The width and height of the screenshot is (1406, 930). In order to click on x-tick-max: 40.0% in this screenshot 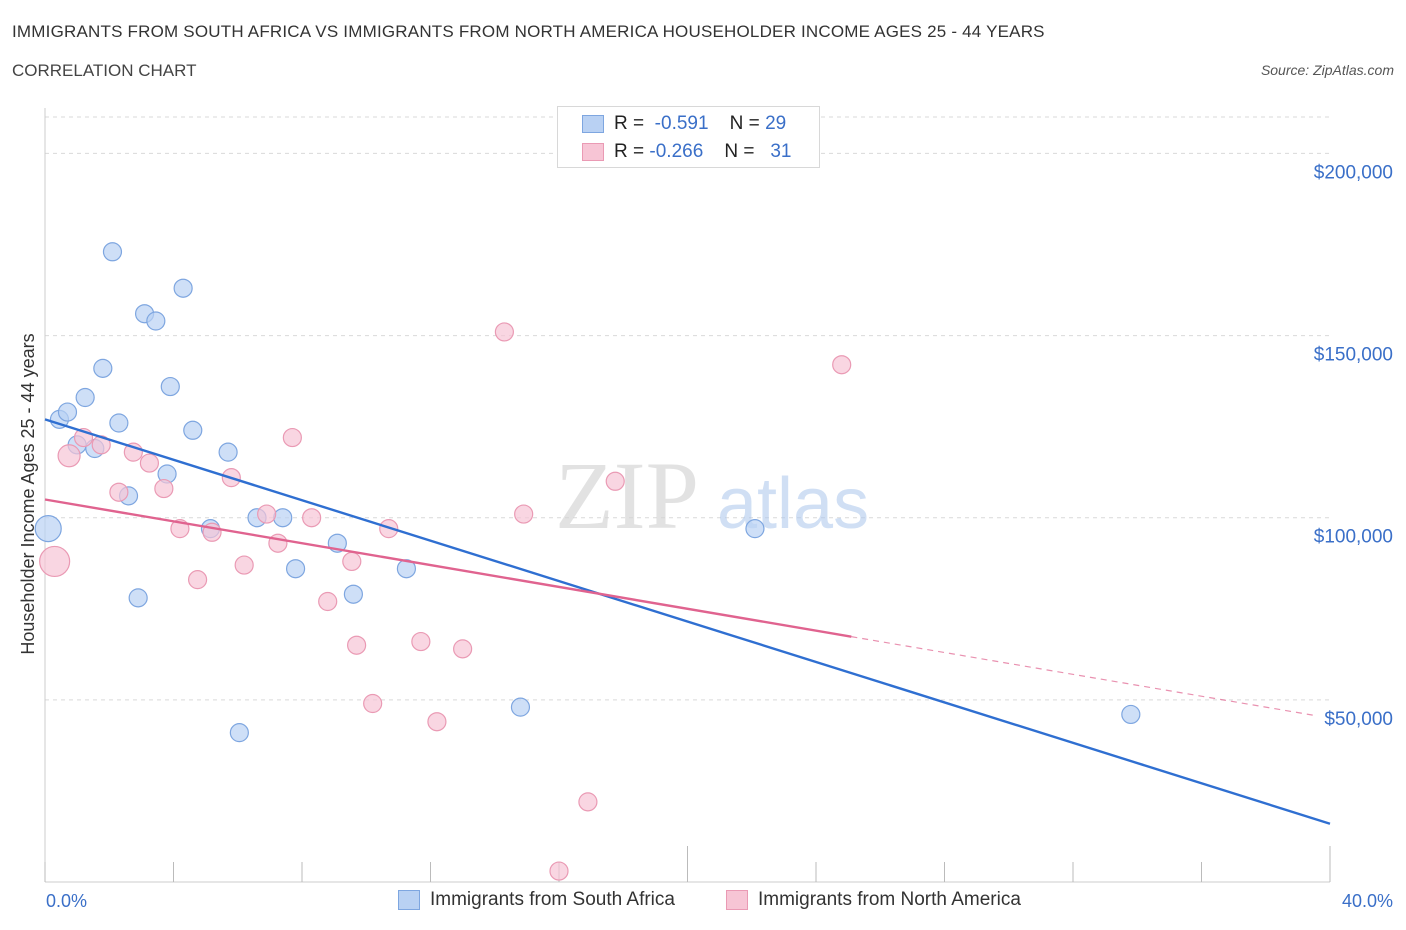, I will do `click(1367, 901)`.